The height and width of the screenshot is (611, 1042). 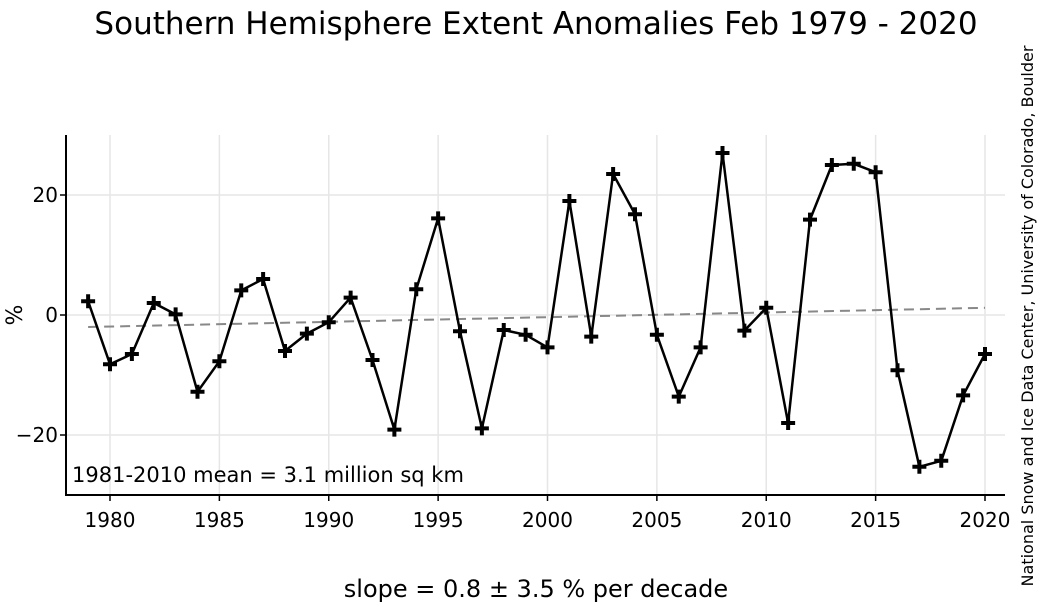 I want to click on x-tick-label: 1980, so click(x=110, y=520).